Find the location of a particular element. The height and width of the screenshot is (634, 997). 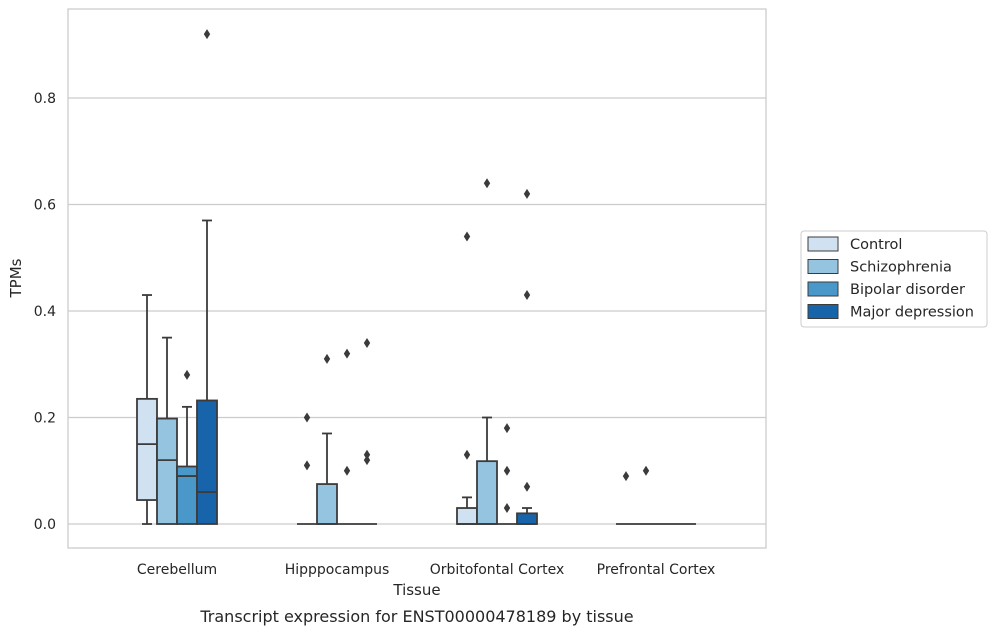

x-tick-label: Prefrontal Cortex is located at coordinates (656, 570).